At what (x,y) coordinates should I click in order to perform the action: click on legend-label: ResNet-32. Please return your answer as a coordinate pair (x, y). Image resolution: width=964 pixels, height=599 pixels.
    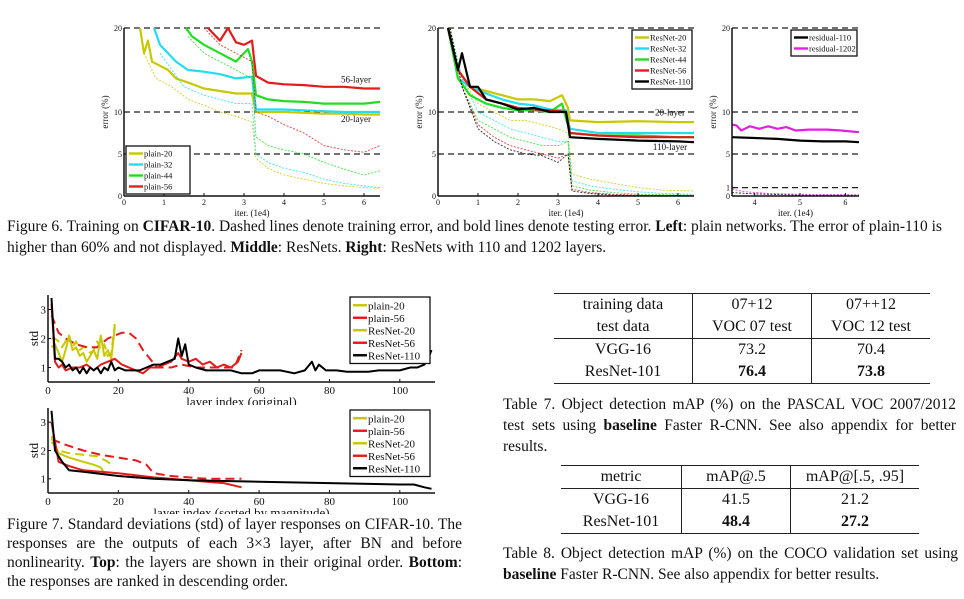
    Looking at the image, I should click on (668, 49).